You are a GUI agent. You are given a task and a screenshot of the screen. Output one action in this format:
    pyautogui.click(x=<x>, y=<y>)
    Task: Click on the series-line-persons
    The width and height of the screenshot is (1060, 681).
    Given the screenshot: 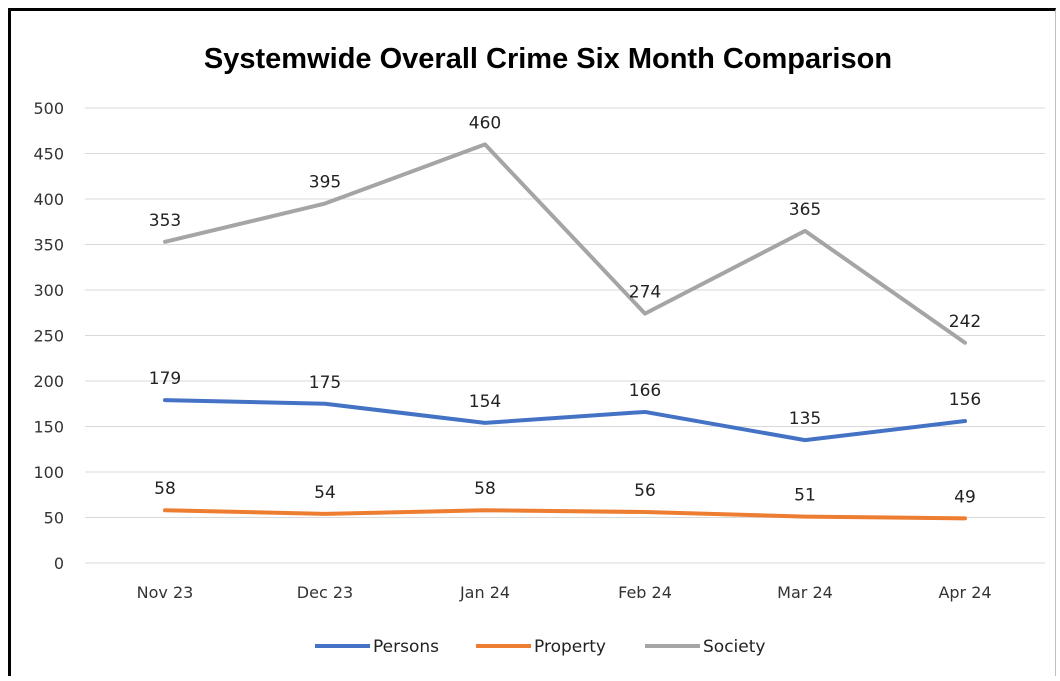 What is the action you would take?
    pyautogui.click(x=565, y=420)
    